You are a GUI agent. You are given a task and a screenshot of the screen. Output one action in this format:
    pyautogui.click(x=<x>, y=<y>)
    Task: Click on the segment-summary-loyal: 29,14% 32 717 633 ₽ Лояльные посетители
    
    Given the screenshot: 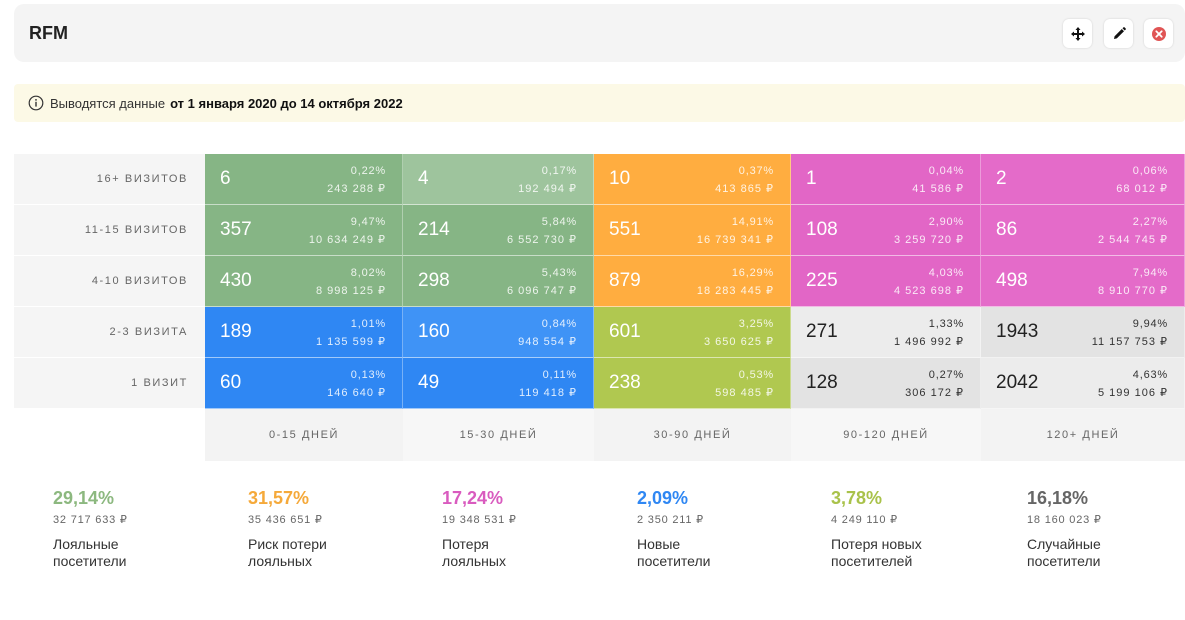 What is the action you would take?
    pyautogui.click(x=138, y=529)
    